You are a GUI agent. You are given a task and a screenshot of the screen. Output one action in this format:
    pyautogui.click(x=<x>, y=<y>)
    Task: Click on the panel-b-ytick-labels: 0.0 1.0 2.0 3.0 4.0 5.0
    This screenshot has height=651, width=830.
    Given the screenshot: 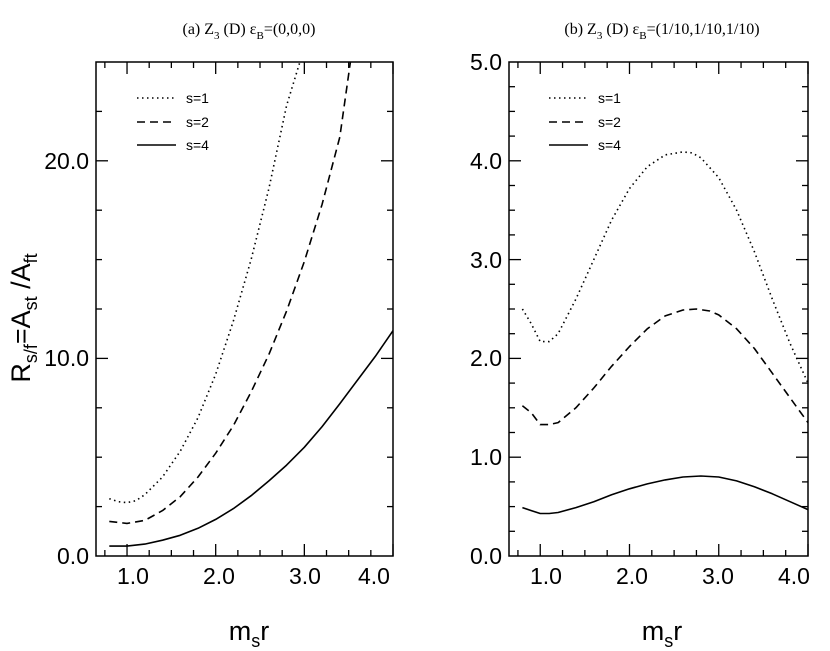 What is the action you would take?
    pyautogui.click(x=486, y=309)
    